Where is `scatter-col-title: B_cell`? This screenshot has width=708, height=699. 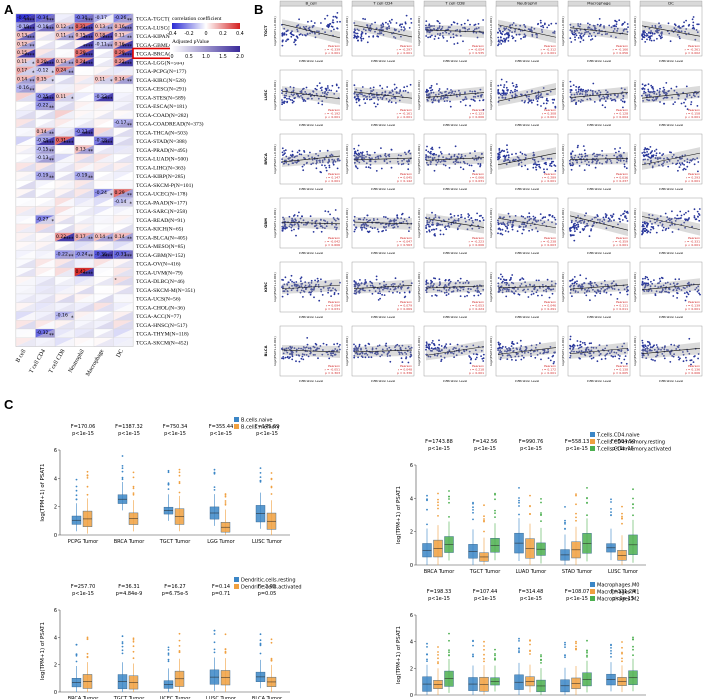 scatter-col-title: B_cell is located at coordinates (310, 3).